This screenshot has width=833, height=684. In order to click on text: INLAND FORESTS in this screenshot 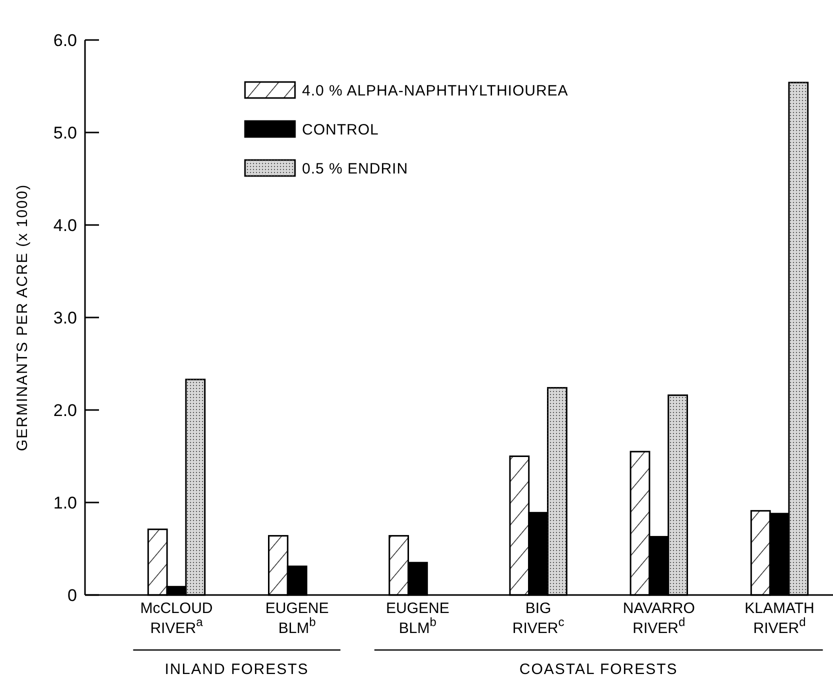, I will do `click(236, 669)`.